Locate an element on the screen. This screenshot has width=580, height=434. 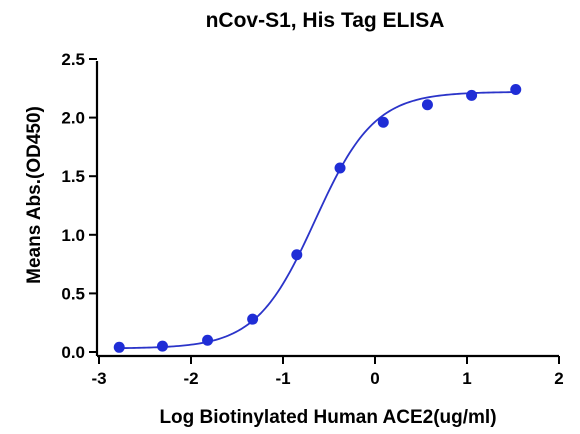
x-tick-label: 0 is located at coordinates (374, 378).